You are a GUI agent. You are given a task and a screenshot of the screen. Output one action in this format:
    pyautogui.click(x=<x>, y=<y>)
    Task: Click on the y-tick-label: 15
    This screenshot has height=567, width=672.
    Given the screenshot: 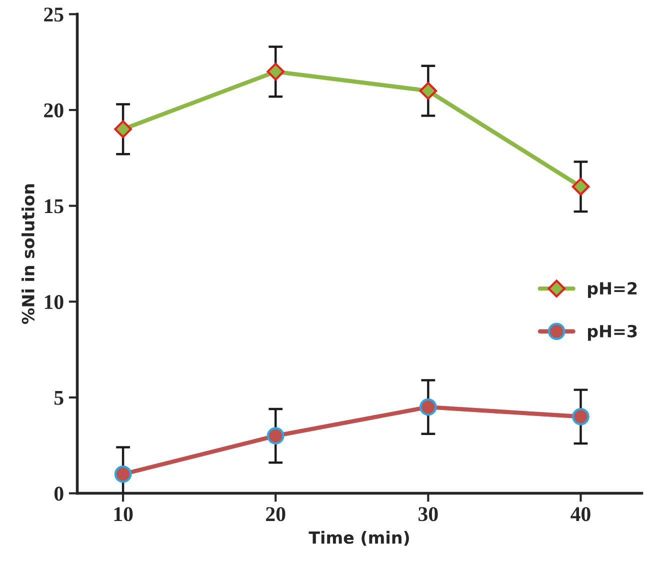 What is the action you would take?
    pyautogui.click(x=54, y=206)
    